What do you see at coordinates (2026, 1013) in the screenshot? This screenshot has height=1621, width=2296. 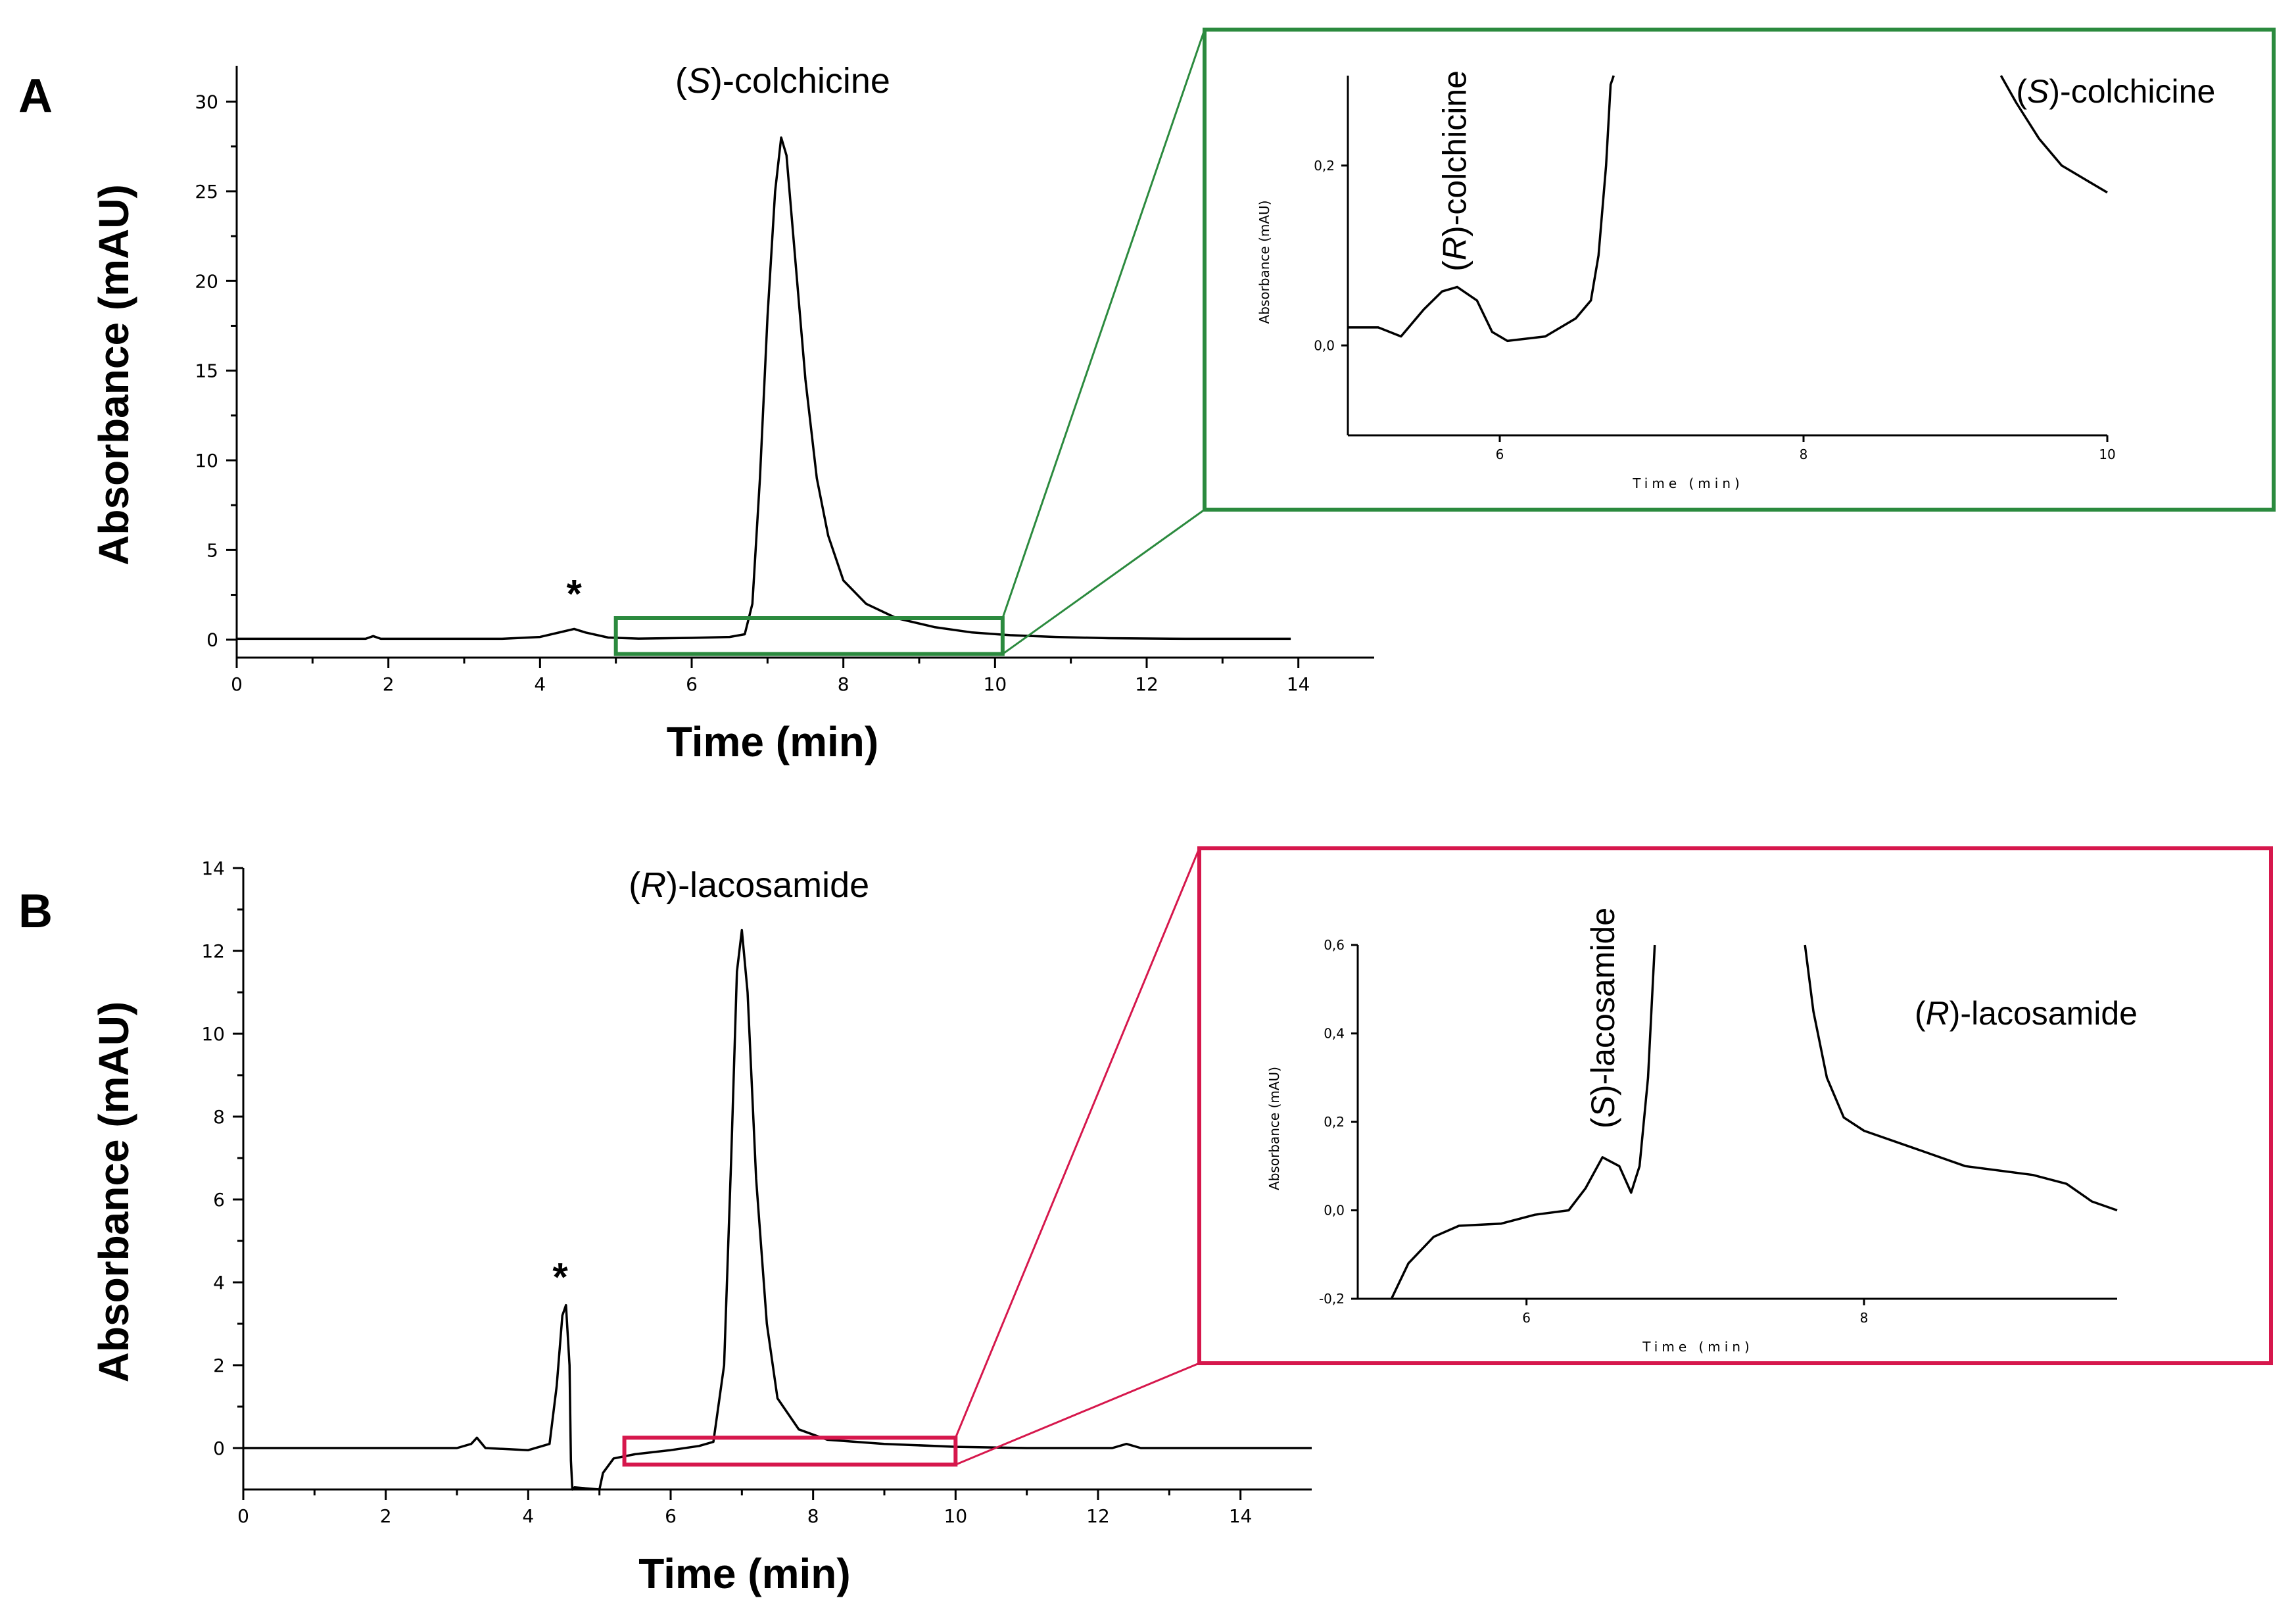 I see `chart-b-inset-peak-label: (R)-lacosamide` at bounding box center [2026, 1013].